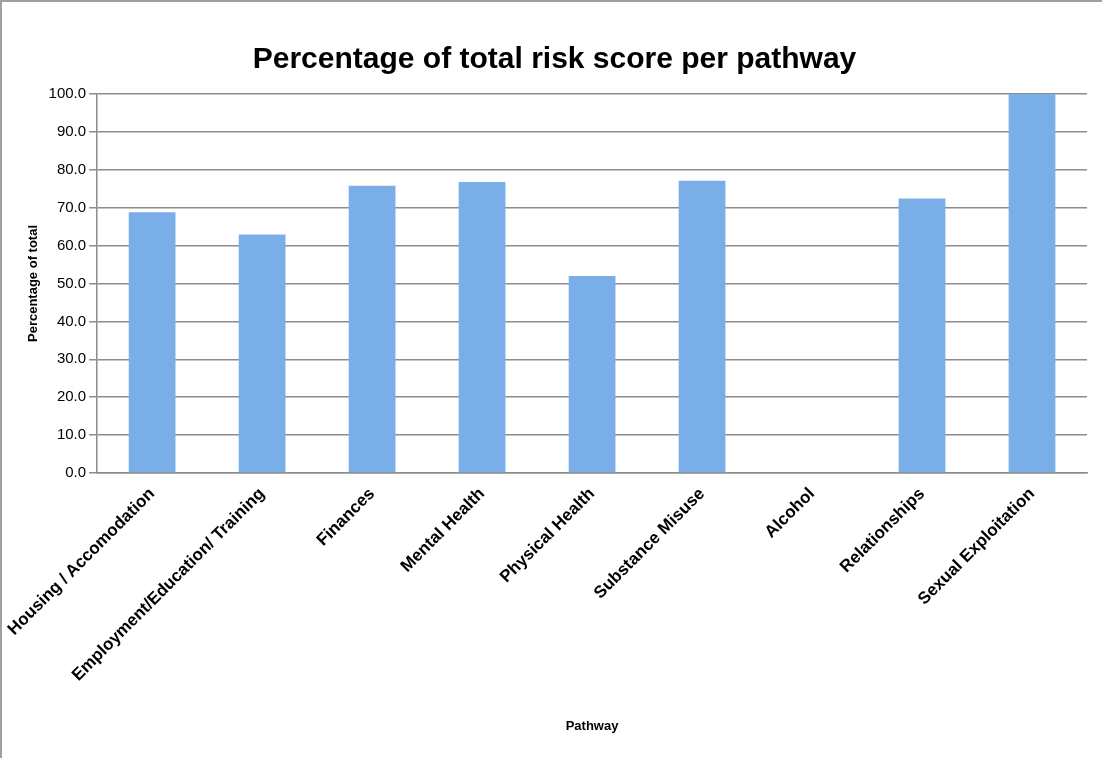 The image size is (1104, 758). I want to click on y-tick-label: 60.0, so click(71, 244).